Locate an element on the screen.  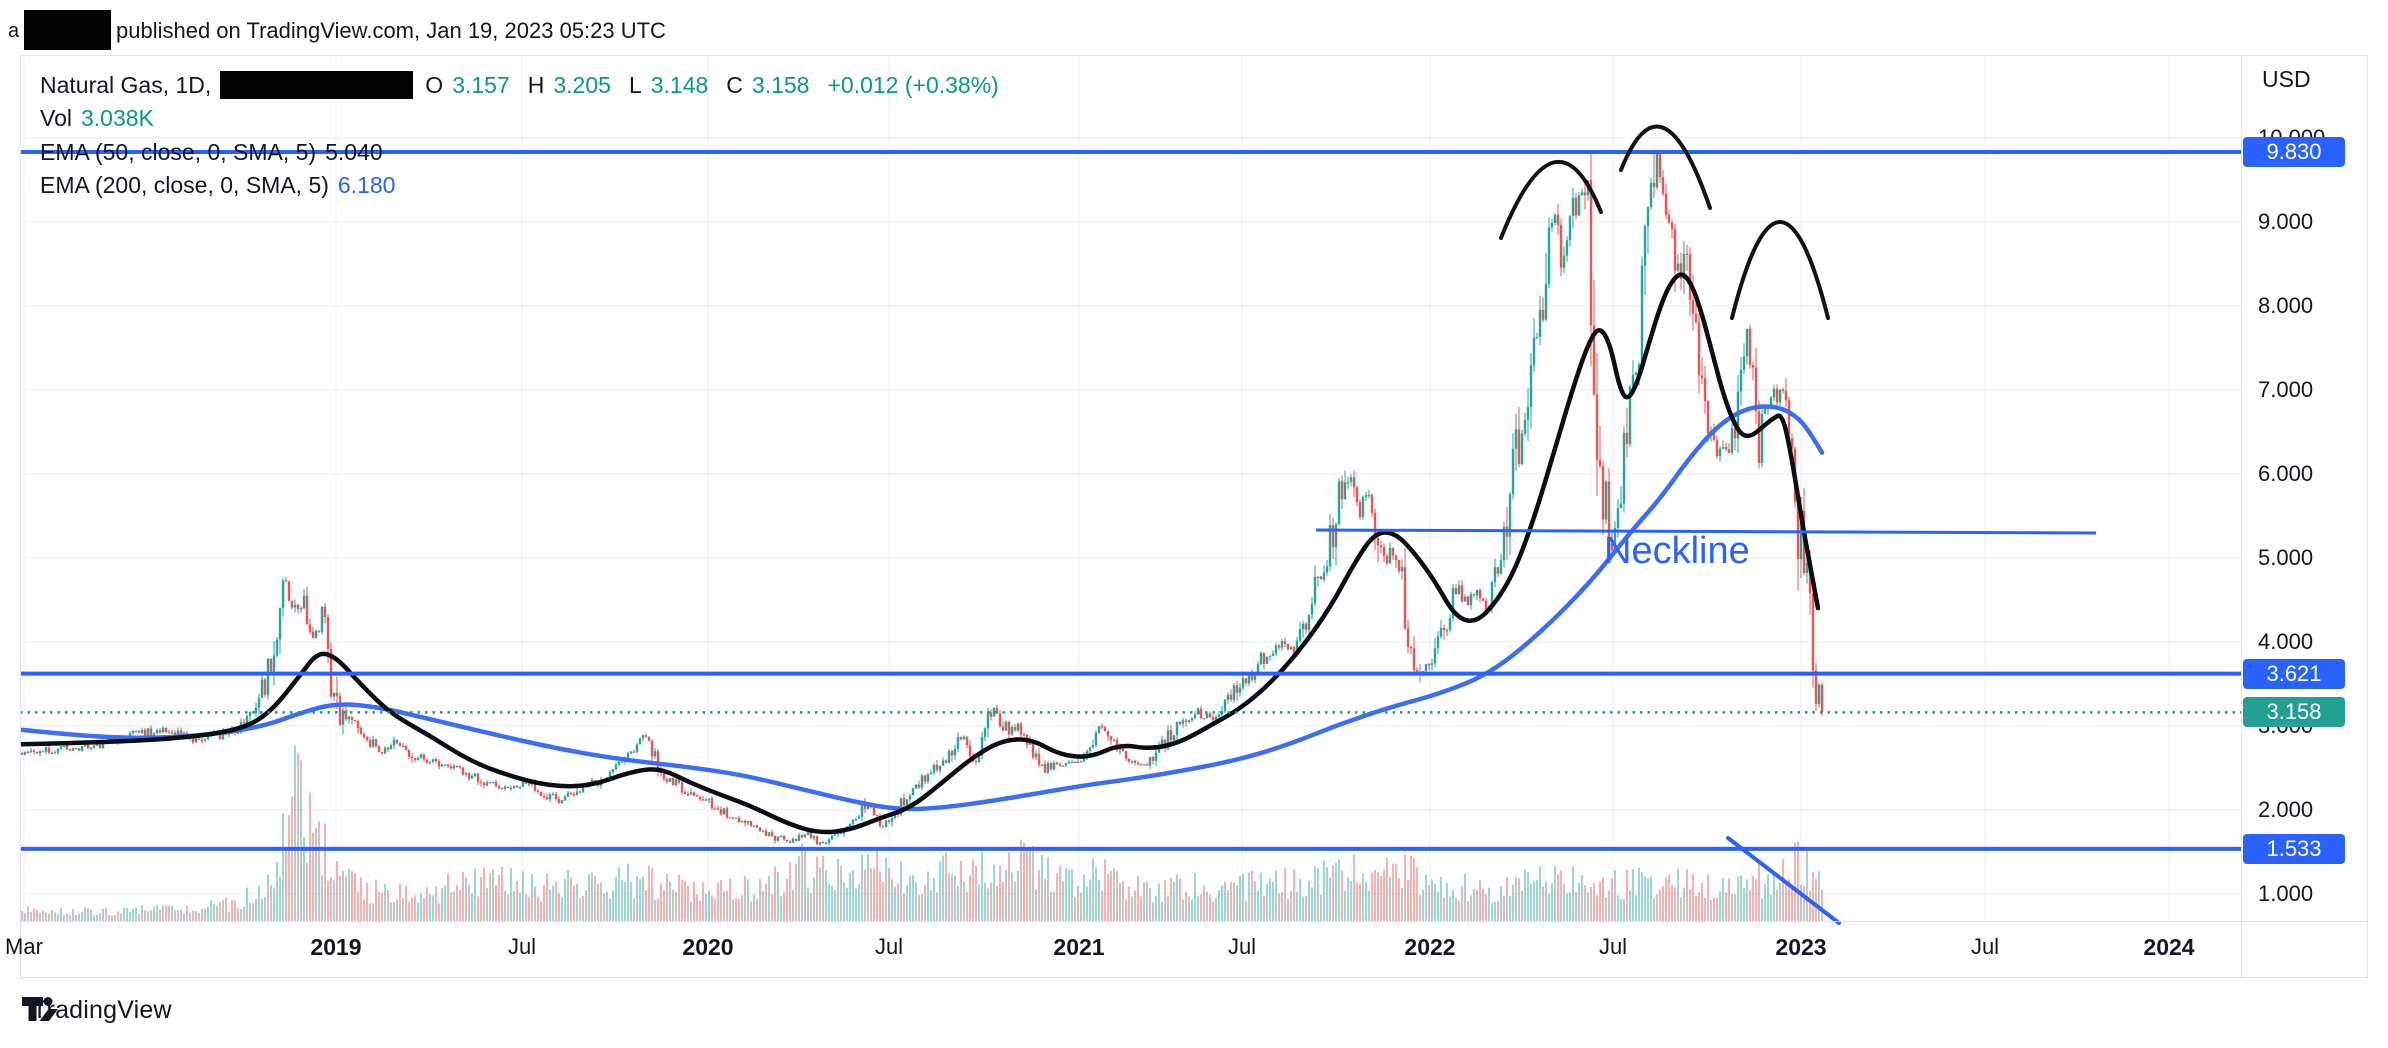
vol-label: Vol is located at coordinates (56, 118).